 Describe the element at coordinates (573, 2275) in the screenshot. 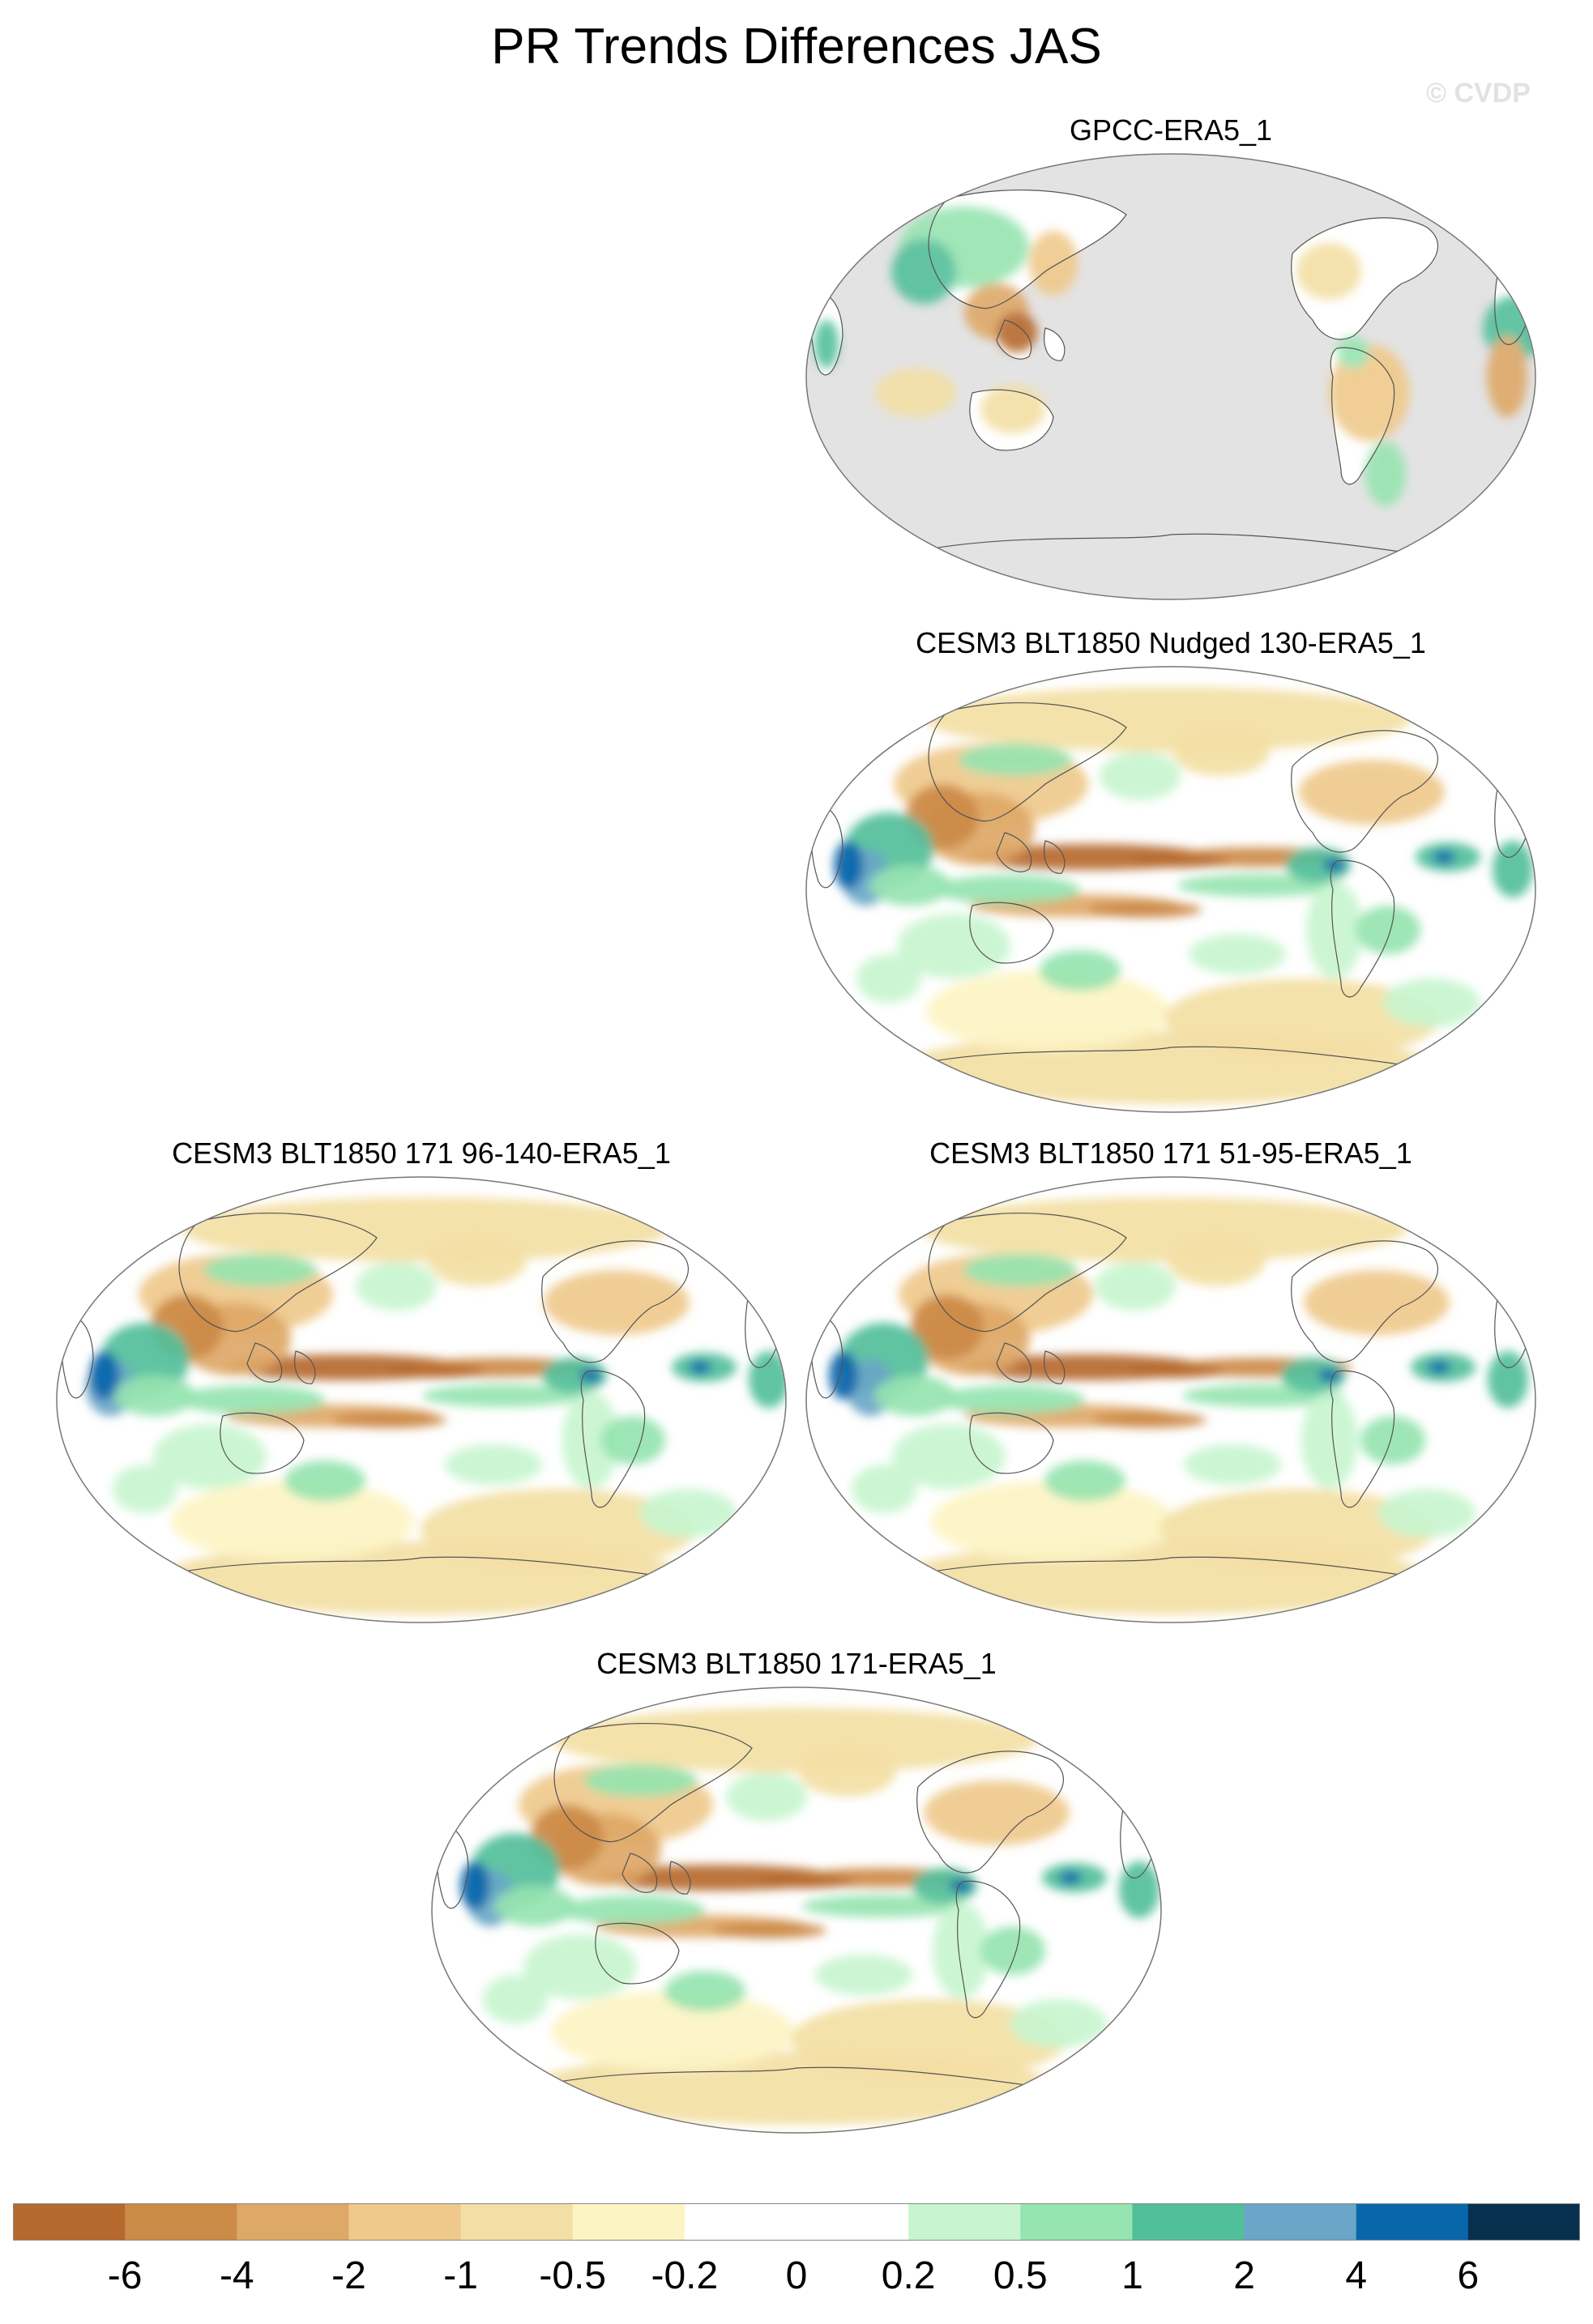

I see `colorbar-tick-label: -0.5` at that location.